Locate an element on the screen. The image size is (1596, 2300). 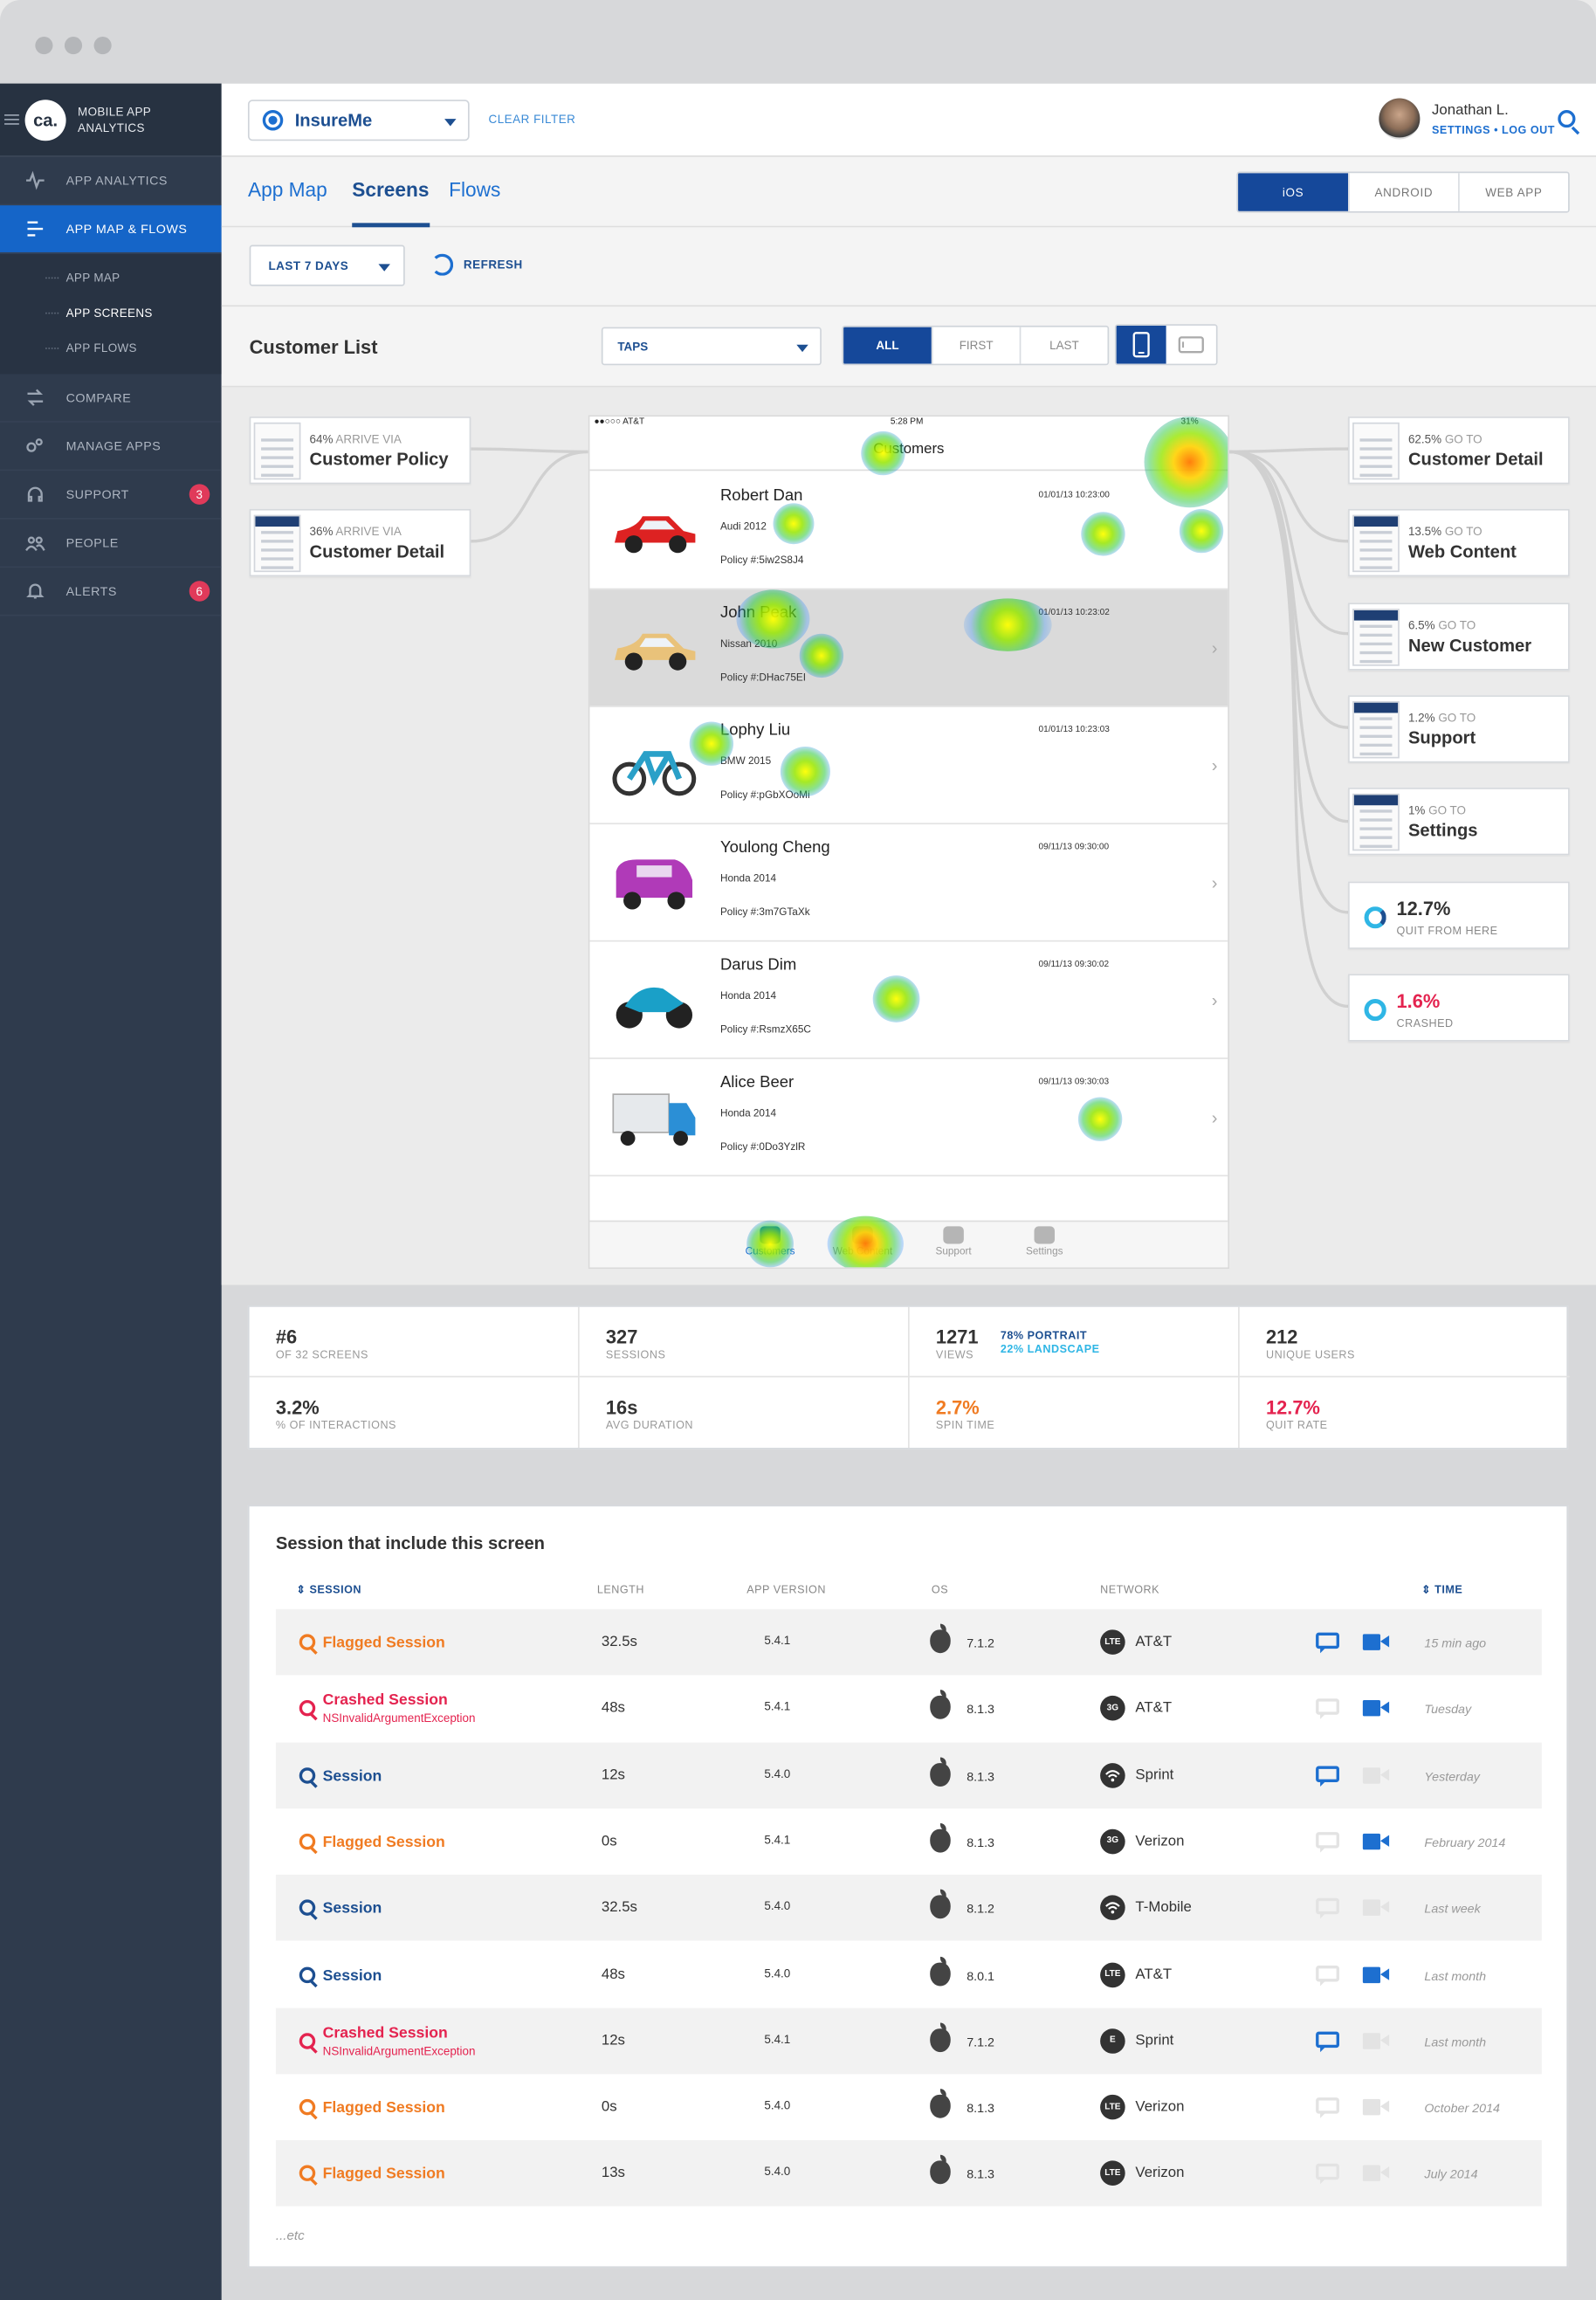
phone-tab-web-content: Web Content is located at coordinates (863, 1241).